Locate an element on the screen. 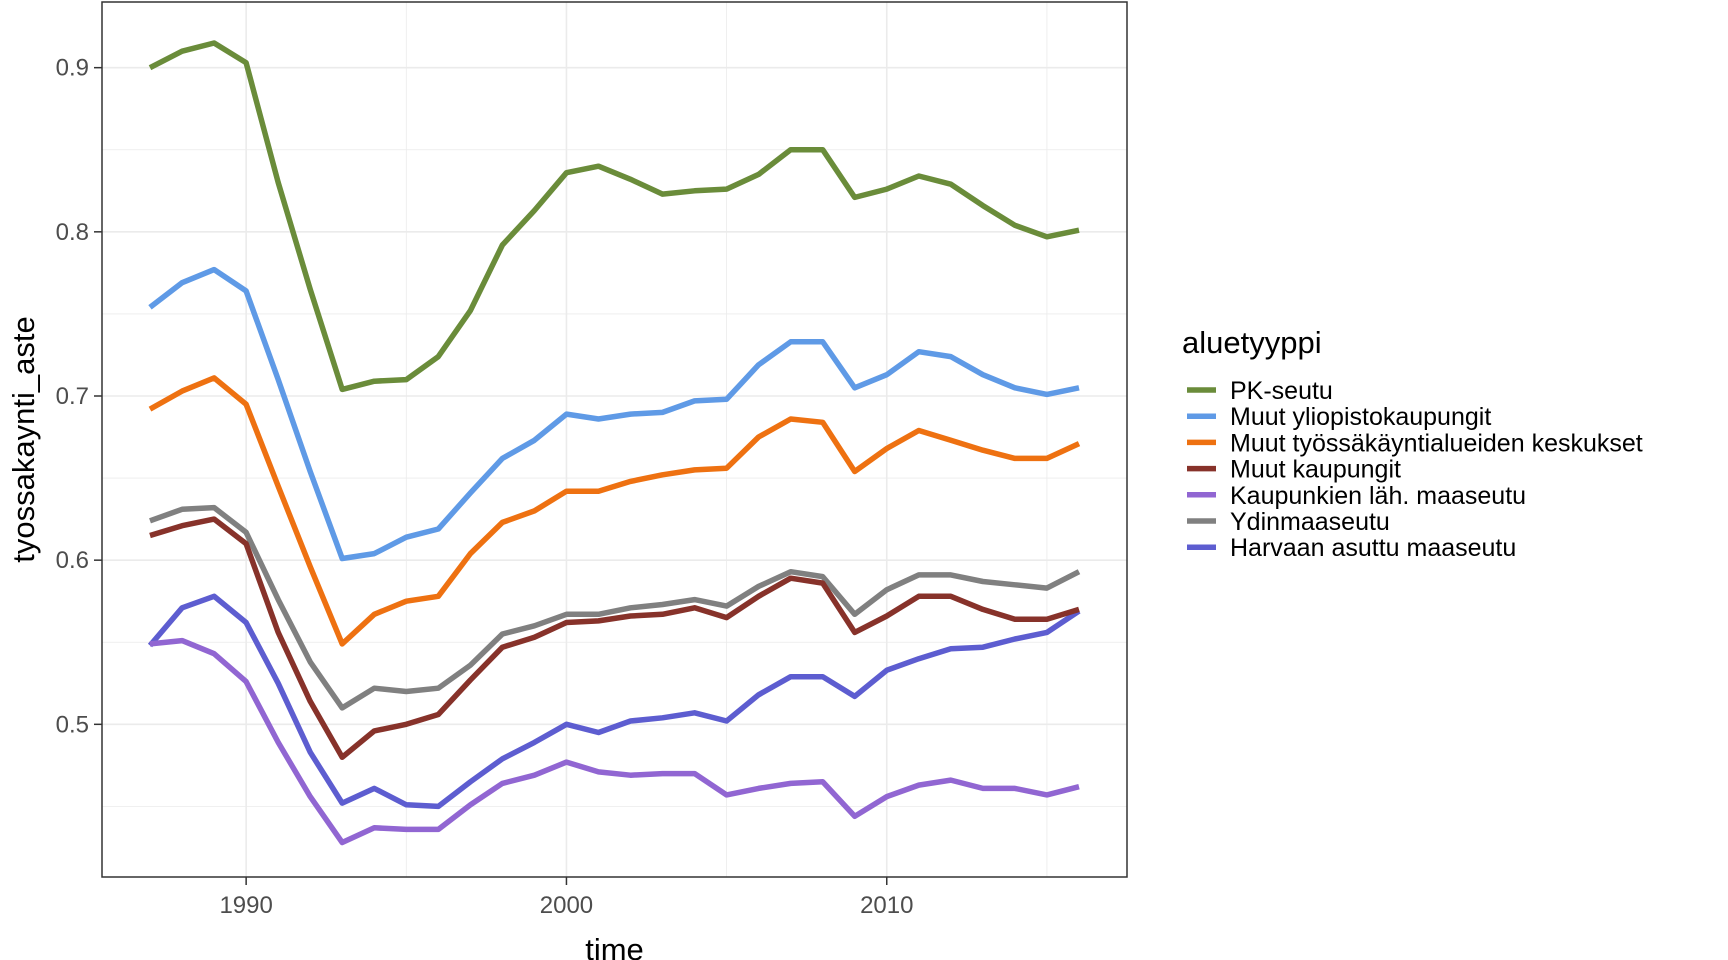  legend-label: Muut kaupungit is located at coordinates (1315, 470).